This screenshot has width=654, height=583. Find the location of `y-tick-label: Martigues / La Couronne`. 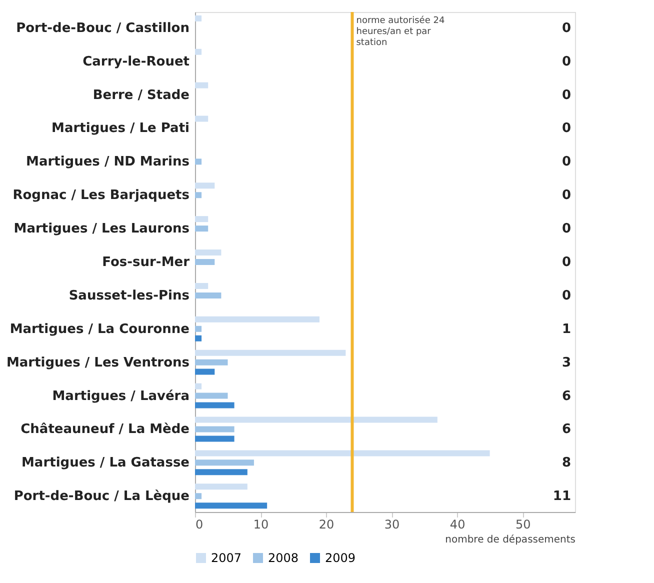

y-tick-label: Martigues / La Couronne is located at coordinates (100, 329).